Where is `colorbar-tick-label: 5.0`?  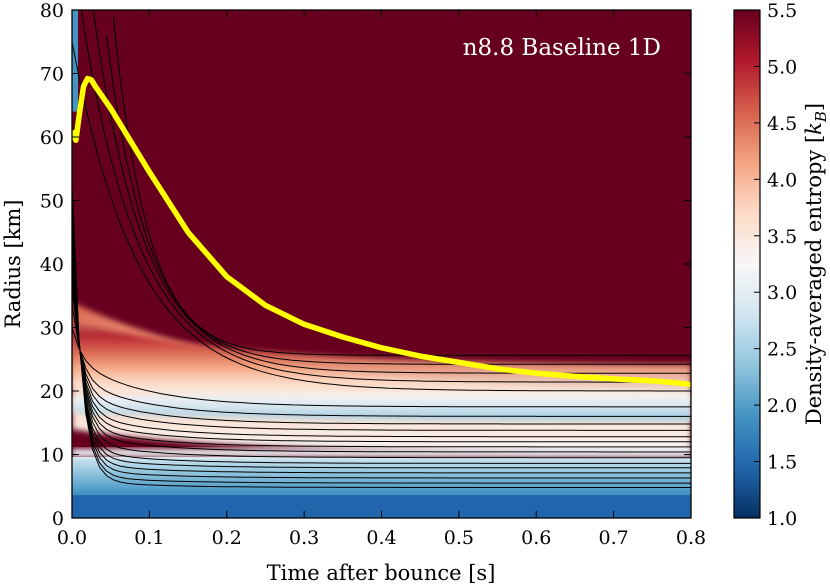
colorbar-tick-label: 5.0 is located at coordinates (782, 67).